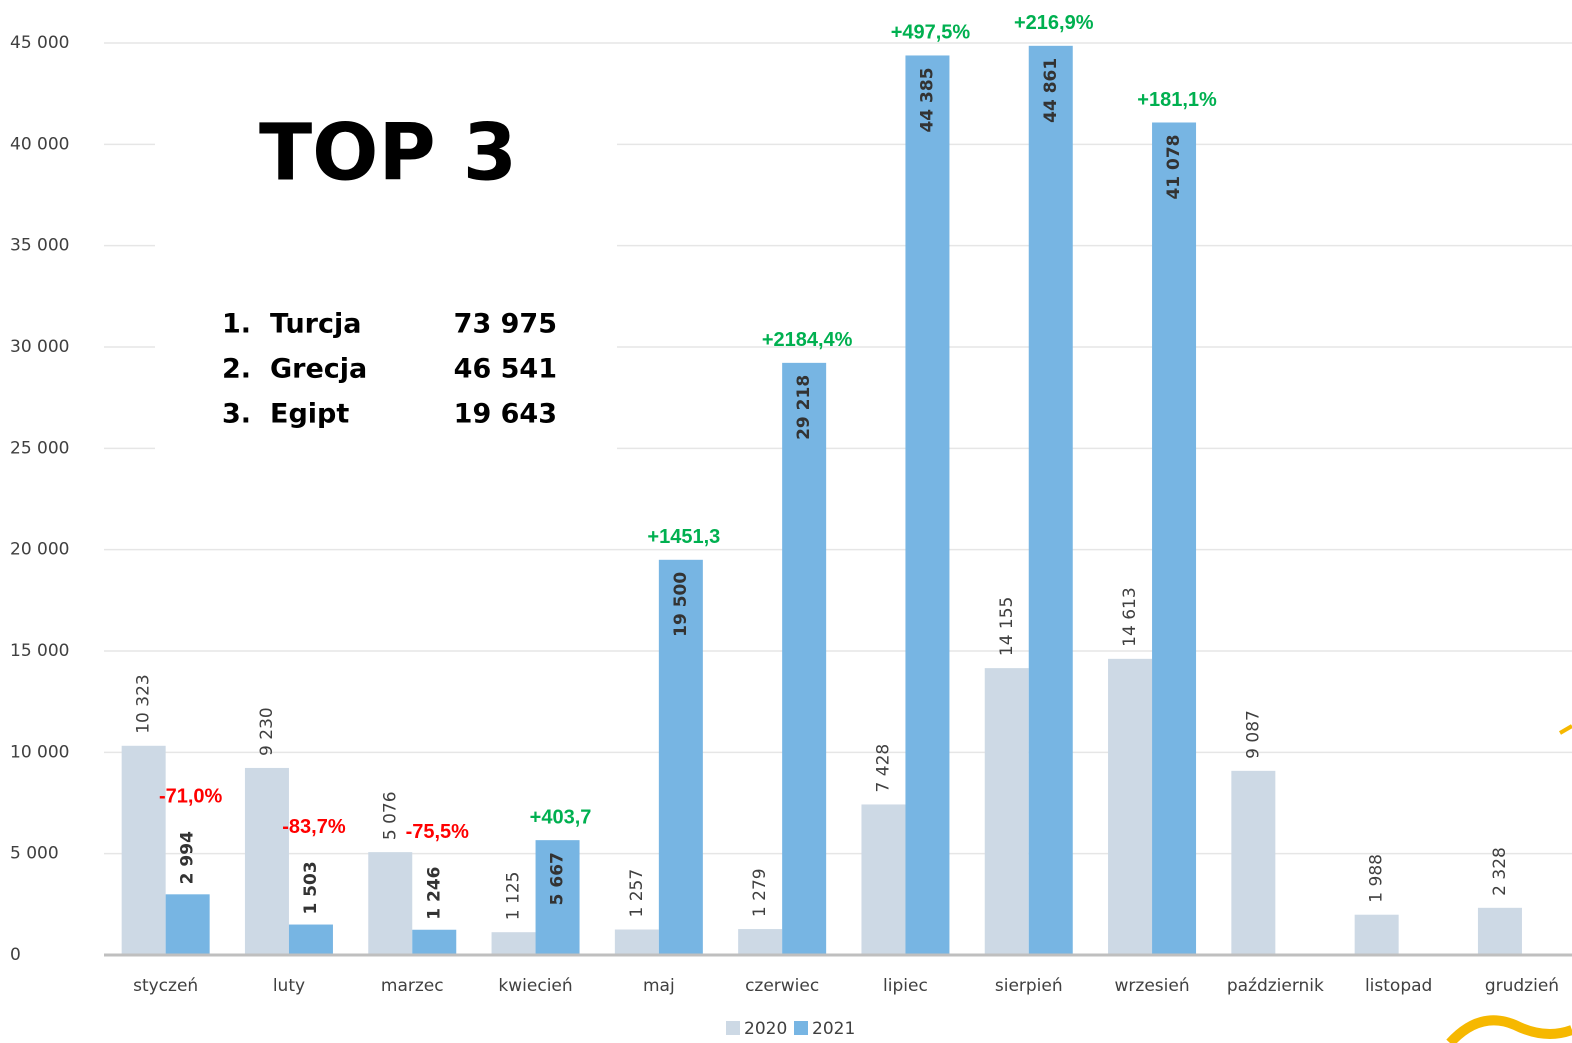 The image size is (1572, 1043). What do you see at coordinates (833, 1029) in the screenshot?
I see `legend-label: 2021` at bounding box center [833, 1029].